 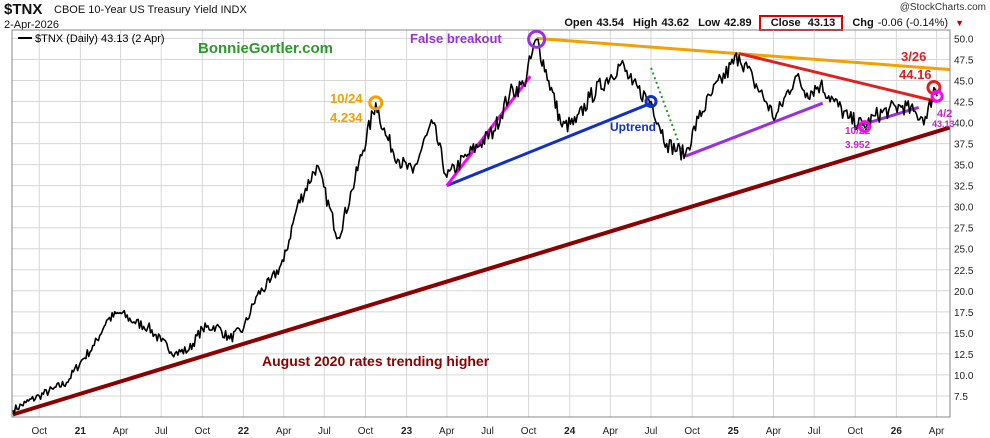 I want to click on high-label: High, so click(x=645, y=23).